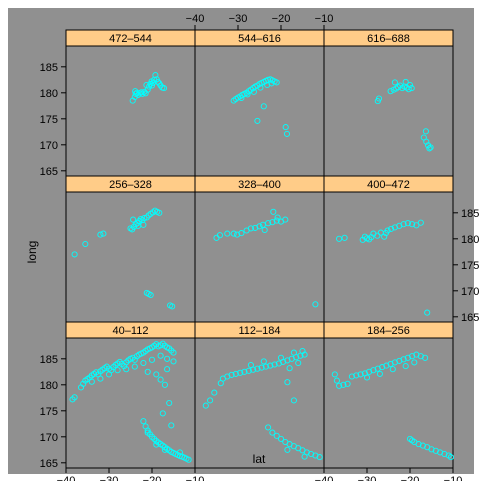 This screenshot has width=482, height=481. I want to click on panel-strip-label: 472–544, so click(130, 39).